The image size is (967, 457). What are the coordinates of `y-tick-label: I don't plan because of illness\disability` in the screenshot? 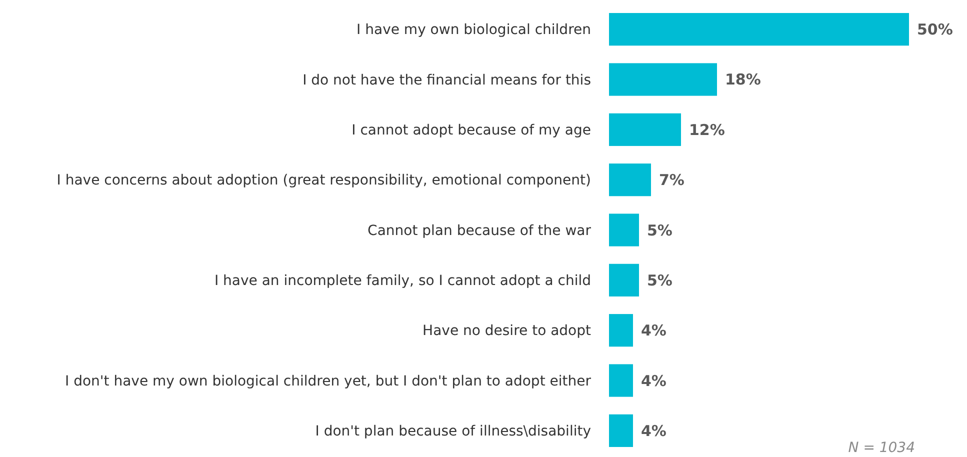 It's located at (453, 432).